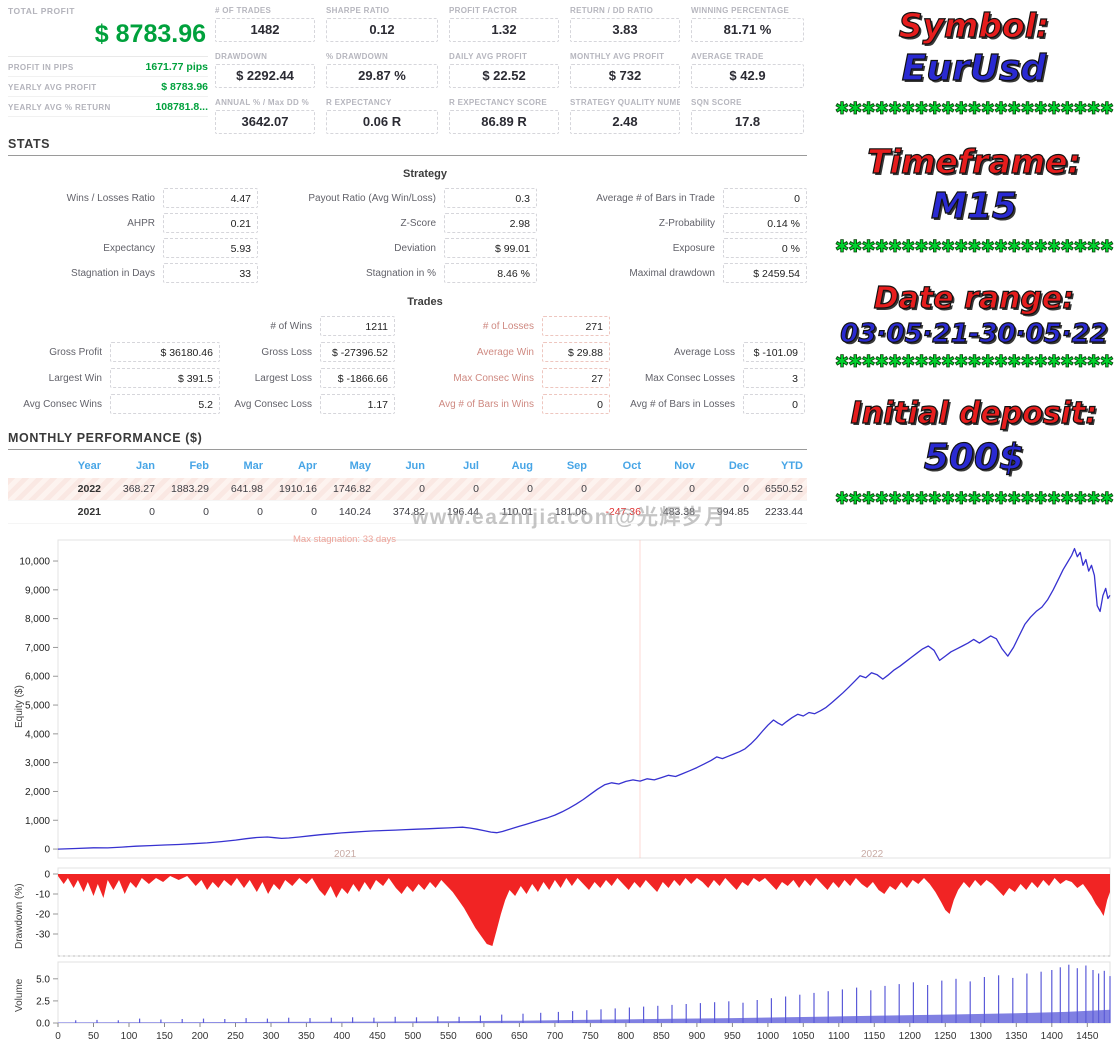 This screenshot has width=1120, height=1044. What do you see at coordinates (129, 1036) in the screenshot?
I see `svg-text: 100` at bounding box center [129, 1036].